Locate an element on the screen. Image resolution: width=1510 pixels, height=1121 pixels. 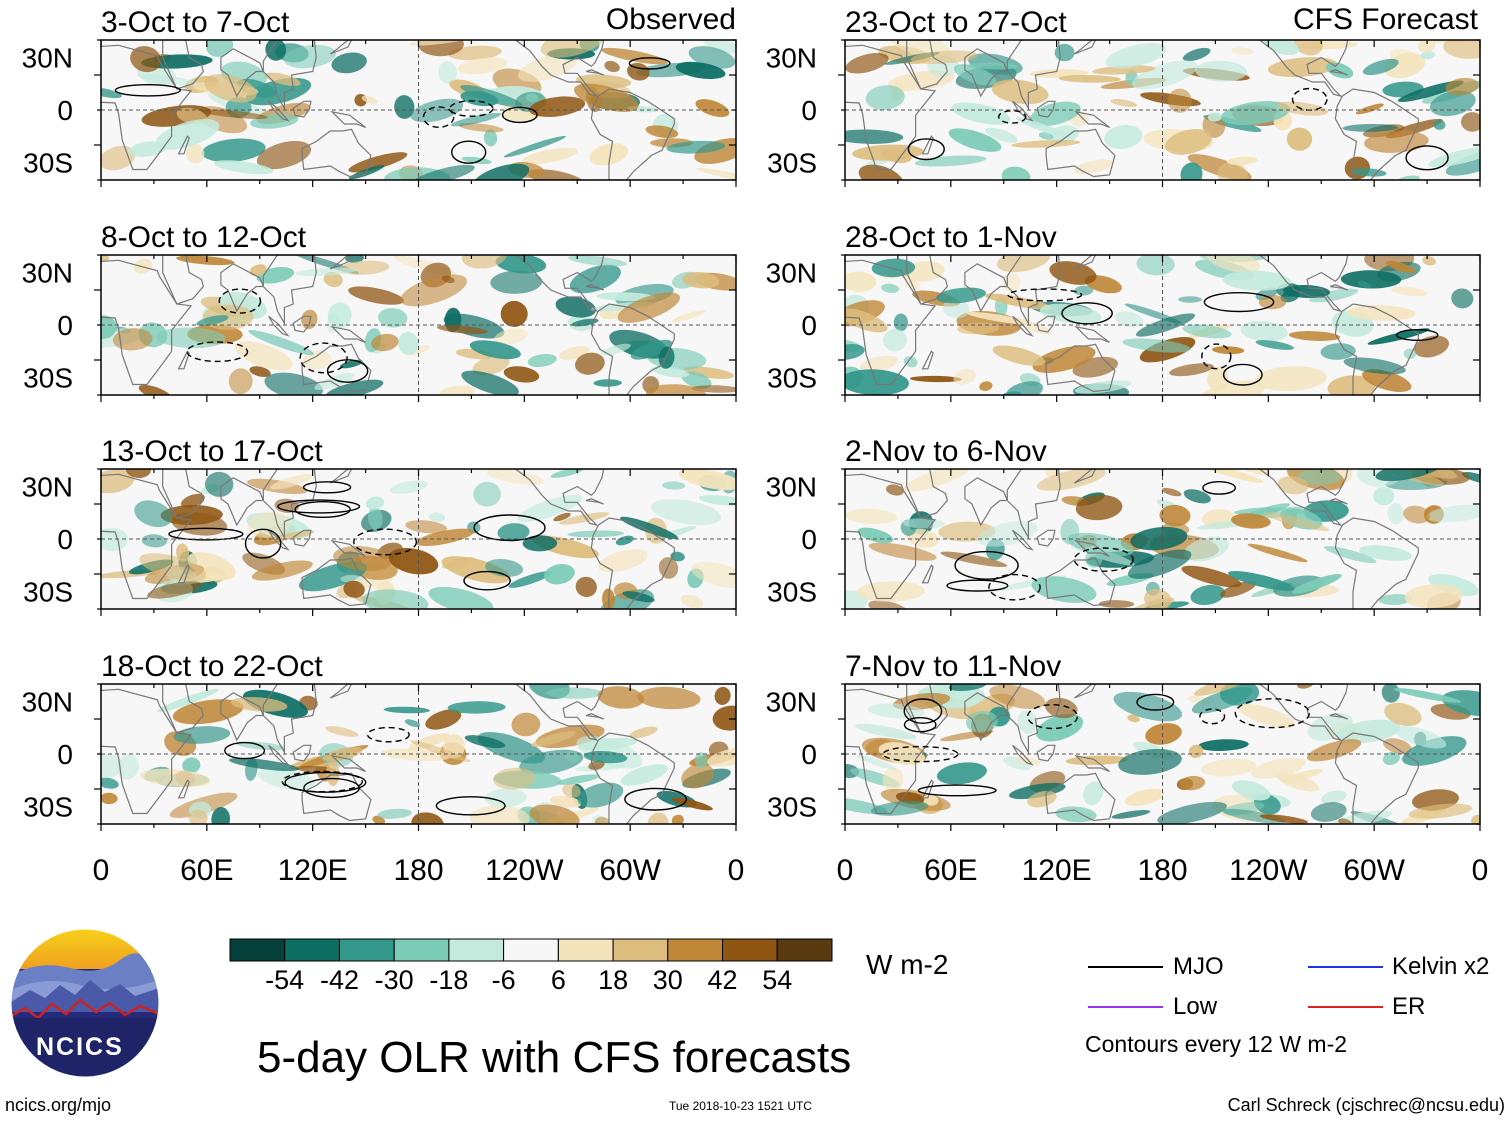
panel-title: 3-Oct to 7-Oct is located at coordinates (195, 22).